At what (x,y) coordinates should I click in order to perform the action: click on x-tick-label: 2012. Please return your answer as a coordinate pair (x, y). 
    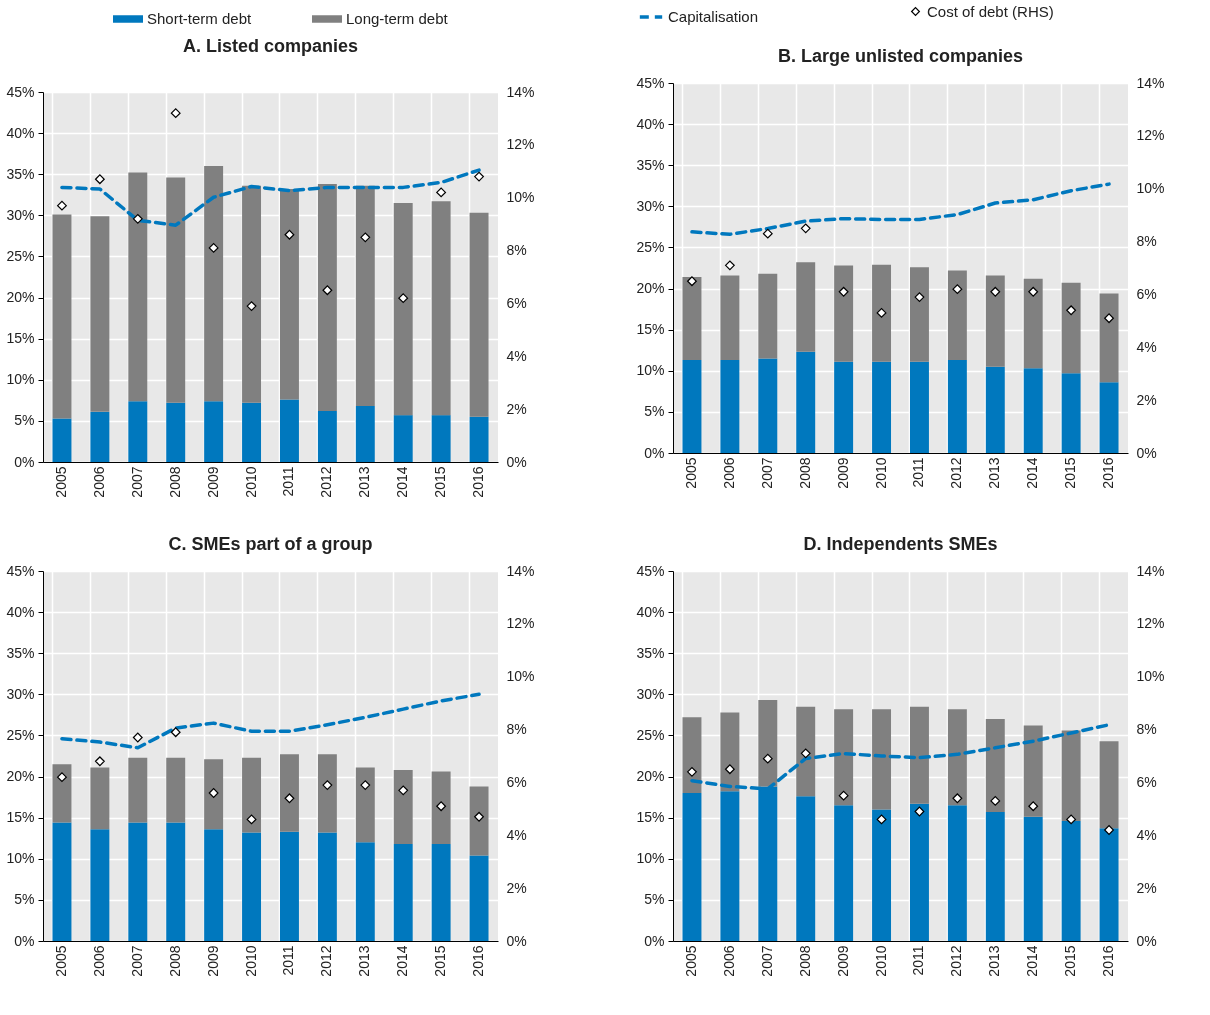
    Looking at the image, I should click on (956, 473).